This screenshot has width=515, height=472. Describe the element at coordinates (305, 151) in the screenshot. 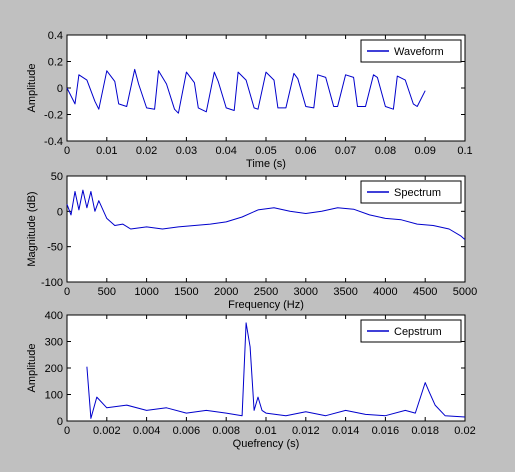

I see `x-tick-label: 0.06` at that location.